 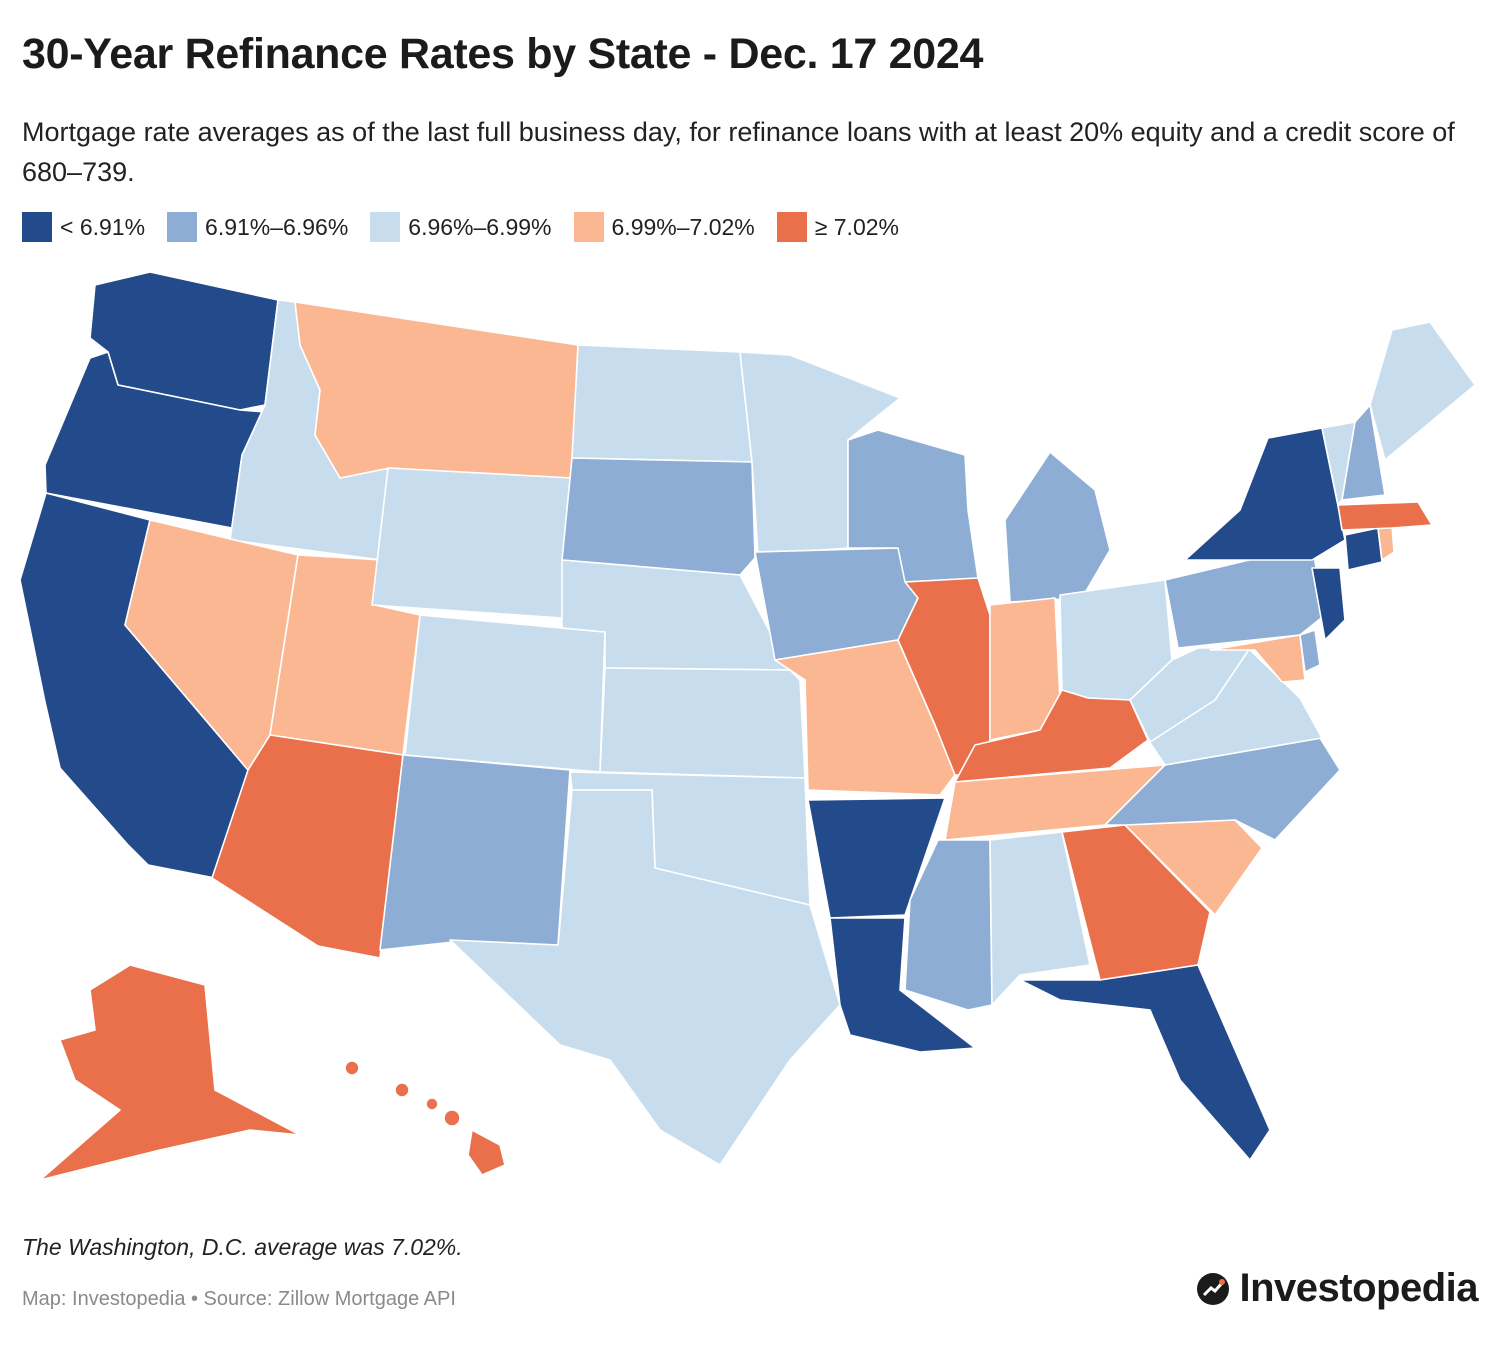 I want to click on hi-island-maui, so click(x=452, y=1118).